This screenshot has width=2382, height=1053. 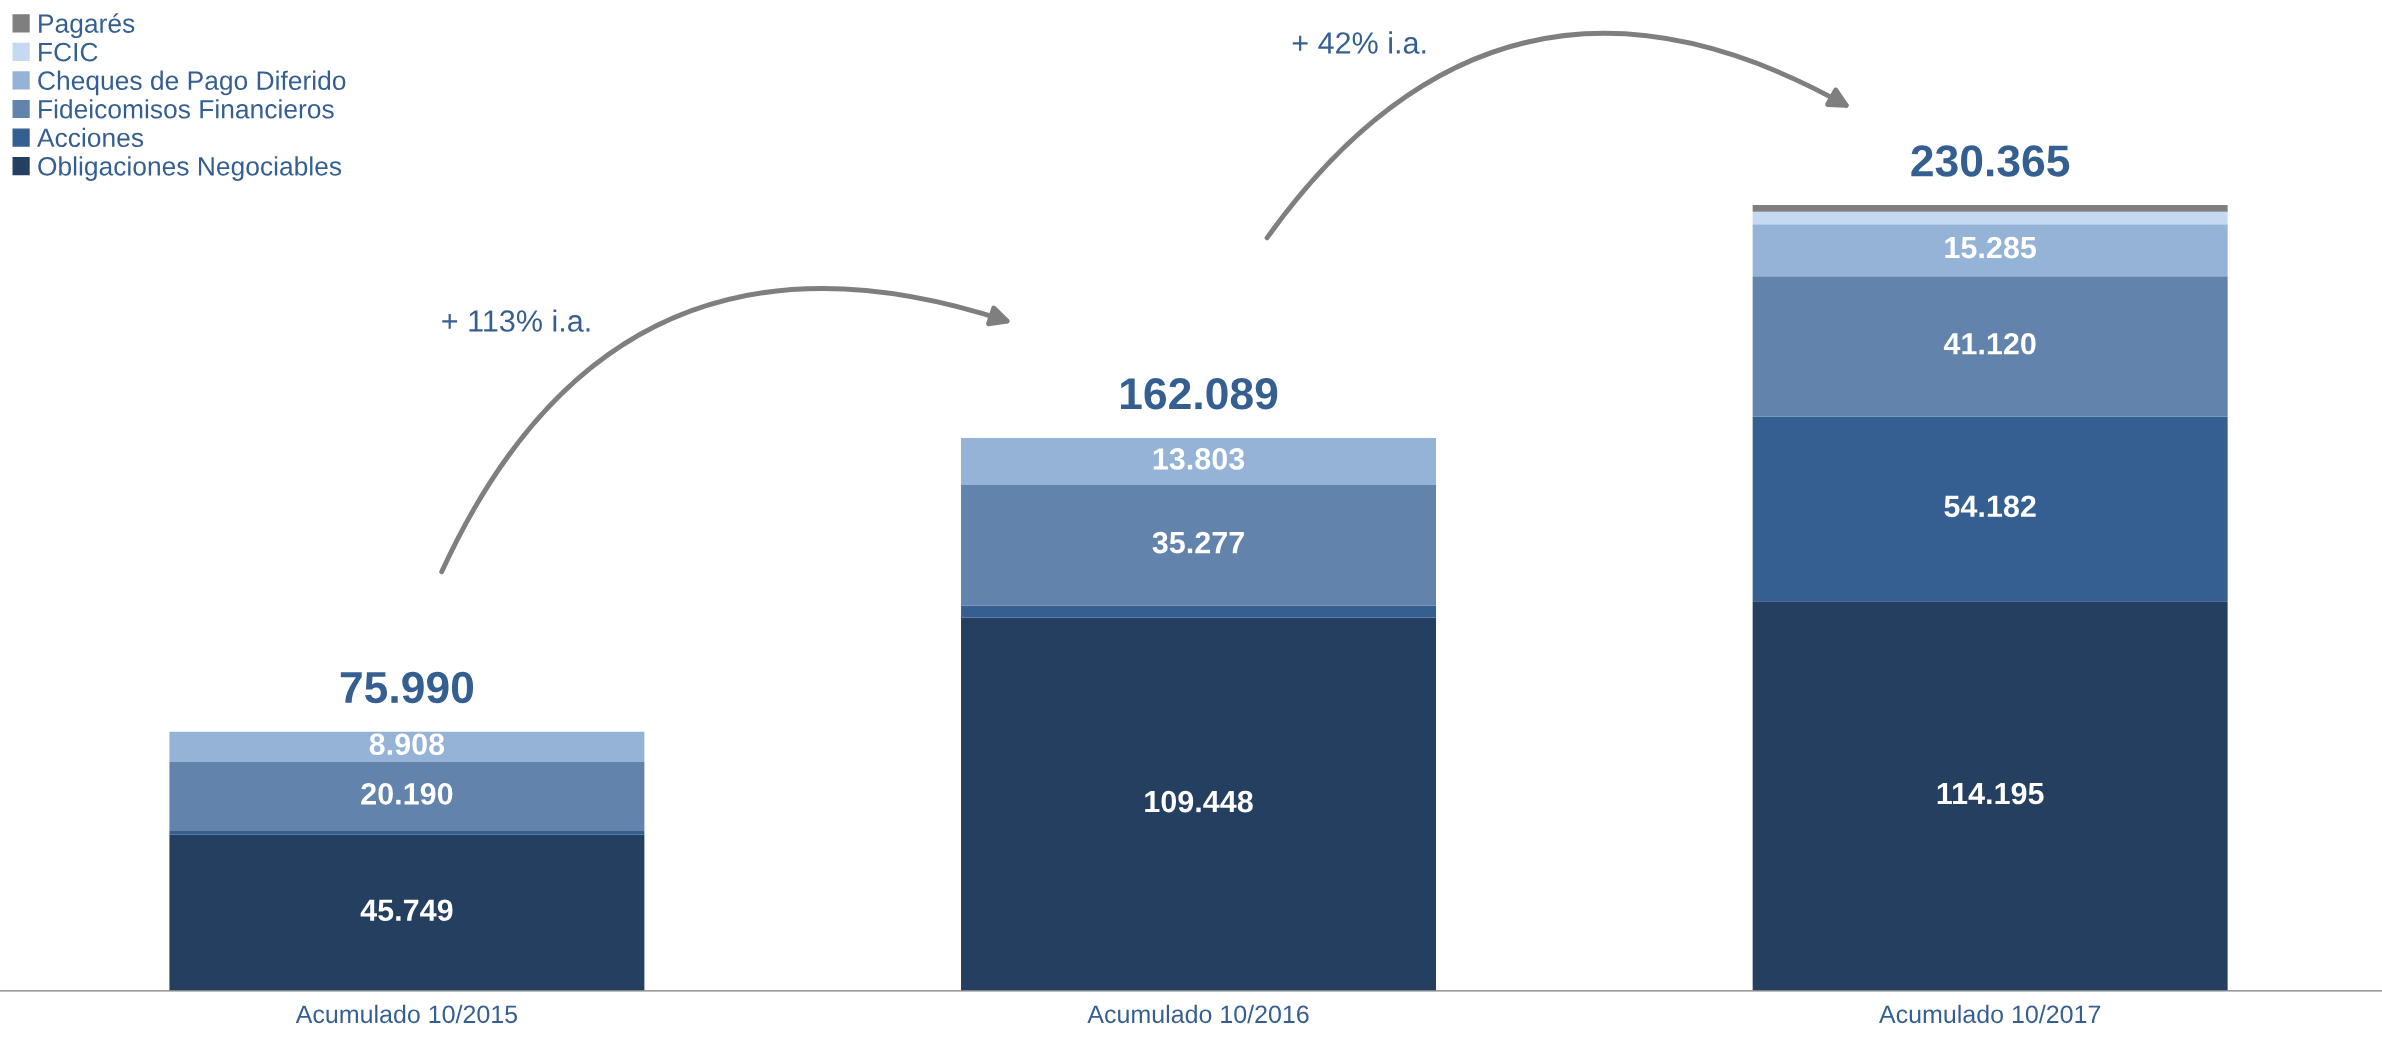 I want to click on data-label: 41.120, so click(x=1989, y=343).